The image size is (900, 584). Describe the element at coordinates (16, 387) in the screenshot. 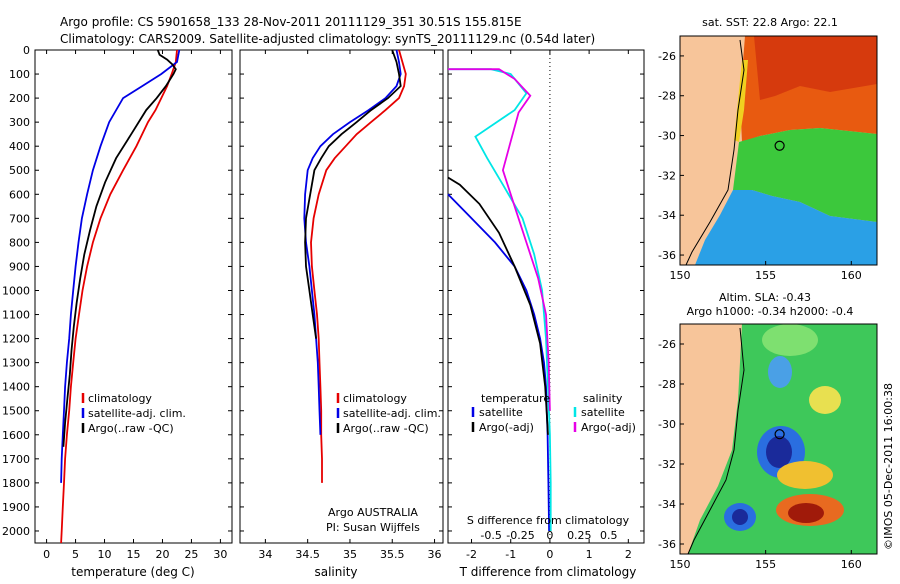

I see `y-tick-label: 1400` at that location.